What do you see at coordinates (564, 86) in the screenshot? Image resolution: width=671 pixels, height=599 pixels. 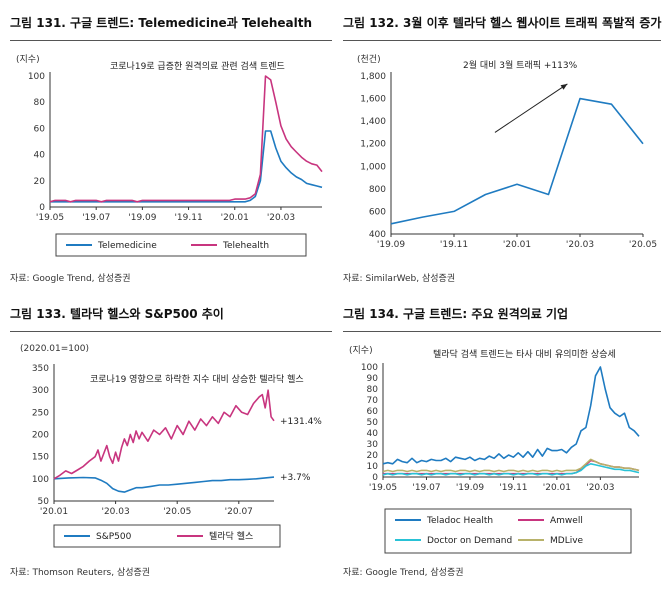 I see `arrow-head` at bounding box center [564, 86].